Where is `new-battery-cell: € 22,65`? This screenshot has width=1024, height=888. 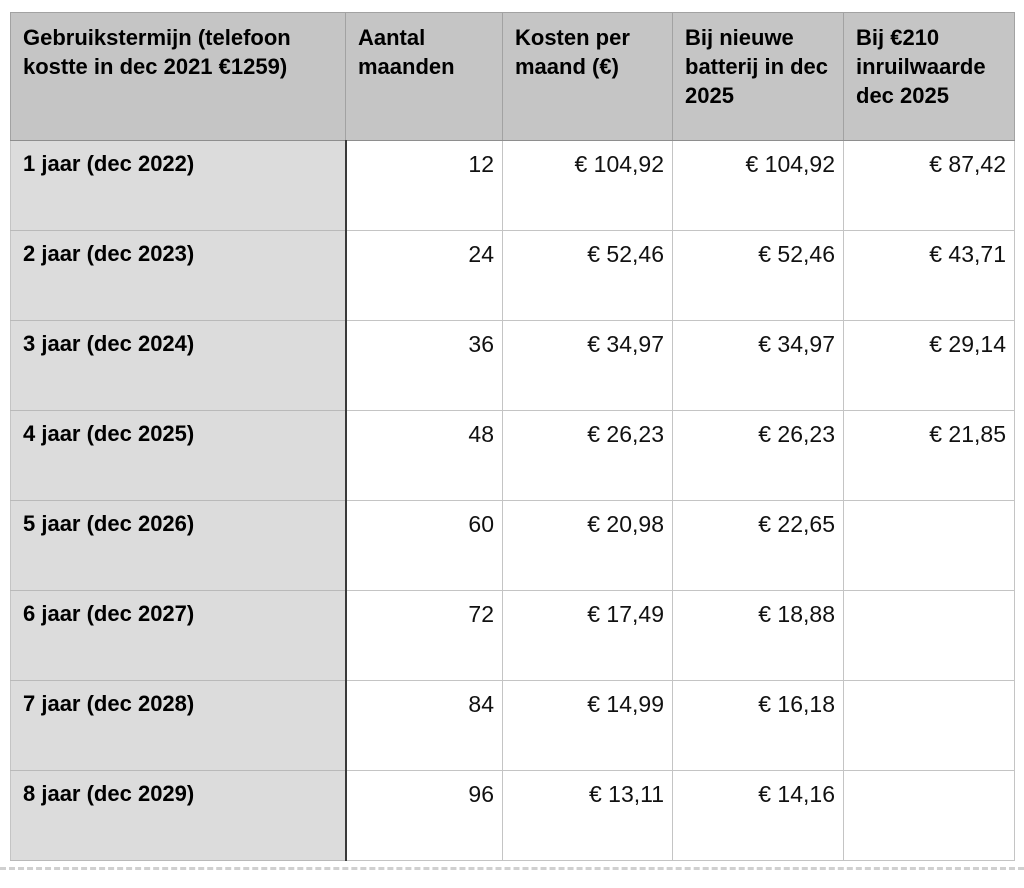
new-battery-cell: € 22,65 is located at coordinates (758, 545).